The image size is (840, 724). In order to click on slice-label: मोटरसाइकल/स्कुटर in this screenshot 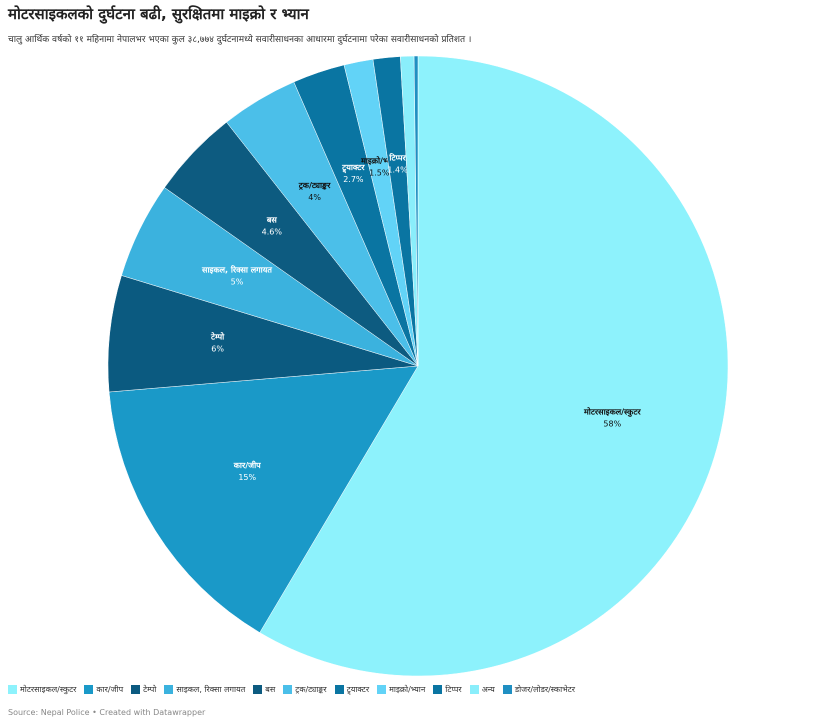, I will do `click(612, 411)`.